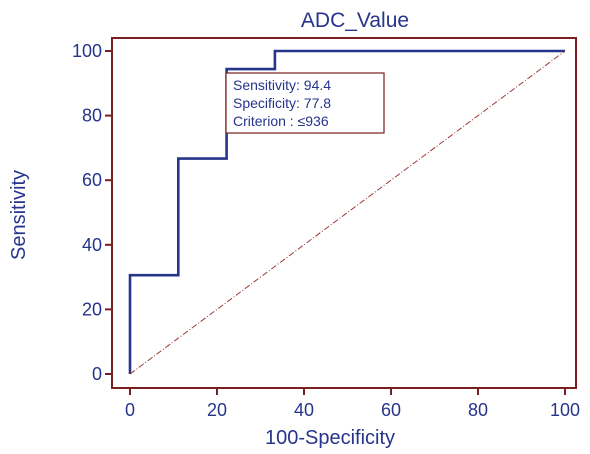  What do you see at coordinates (130, 410) in the screenshot?
I see `x-tick-label: 0` at bounding box center [130, 410].